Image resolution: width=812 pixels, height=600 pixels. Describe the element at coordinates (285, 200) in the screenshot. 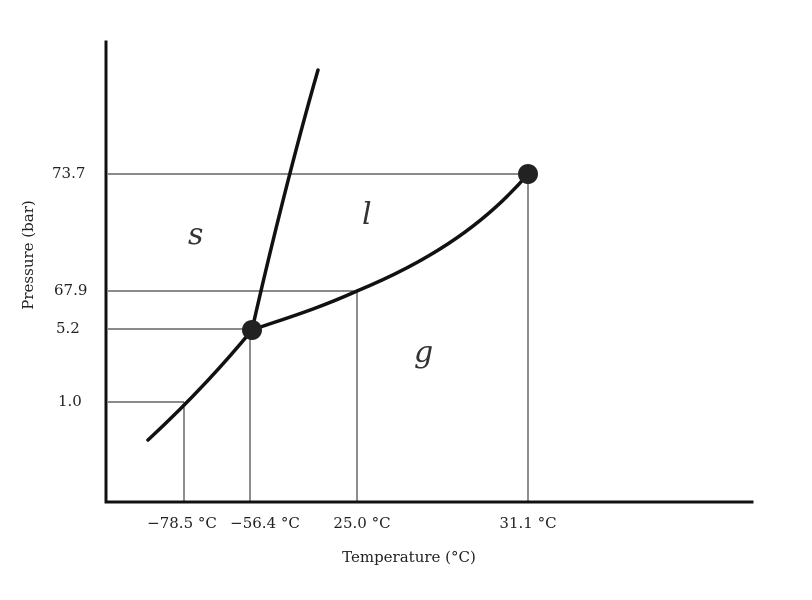

I see `melting-curve` at that location.